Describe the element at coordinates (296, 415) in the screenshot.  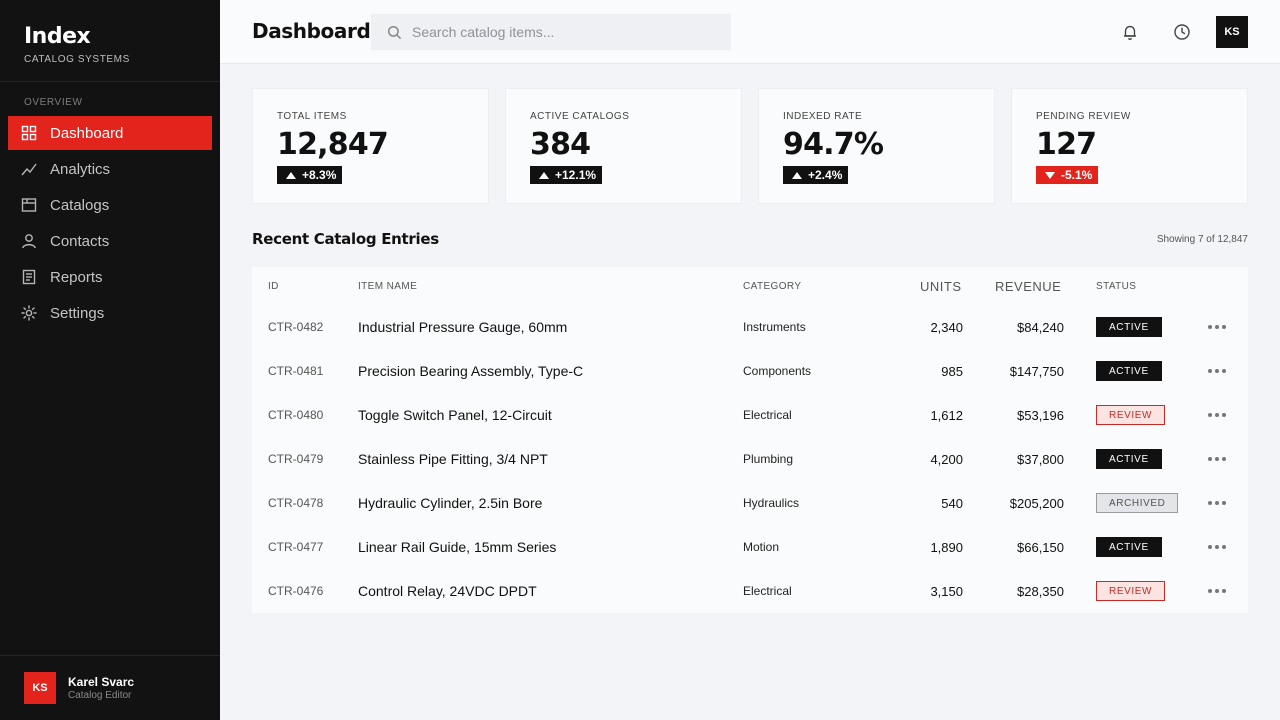
I see `item-id: CTR-0480` at that location.